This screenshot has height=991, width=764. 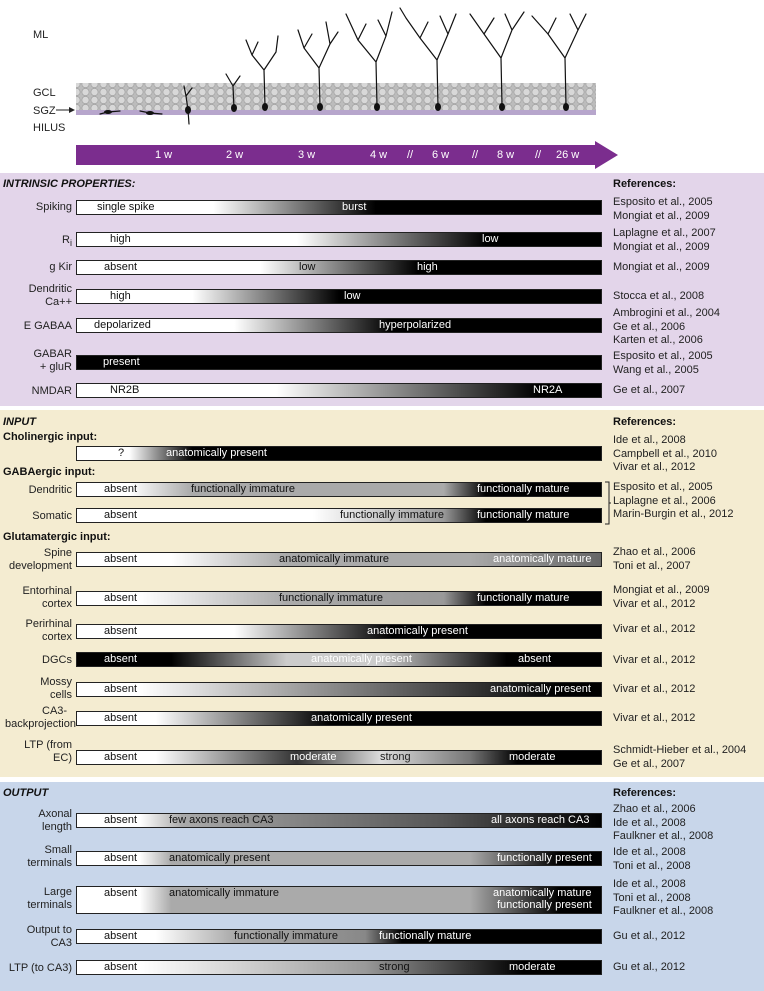 I want to click on bar-ltp-to-ca3: absent strong moderate, so click(x=339, y=967).